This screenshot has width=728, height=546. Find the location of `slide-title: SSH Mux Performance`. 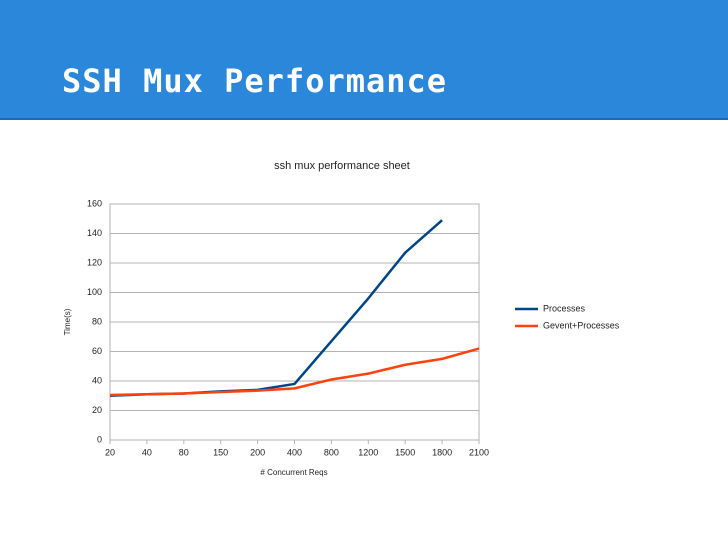

slide-title: SSH Mux Performance is located at coordinates (255, 81).